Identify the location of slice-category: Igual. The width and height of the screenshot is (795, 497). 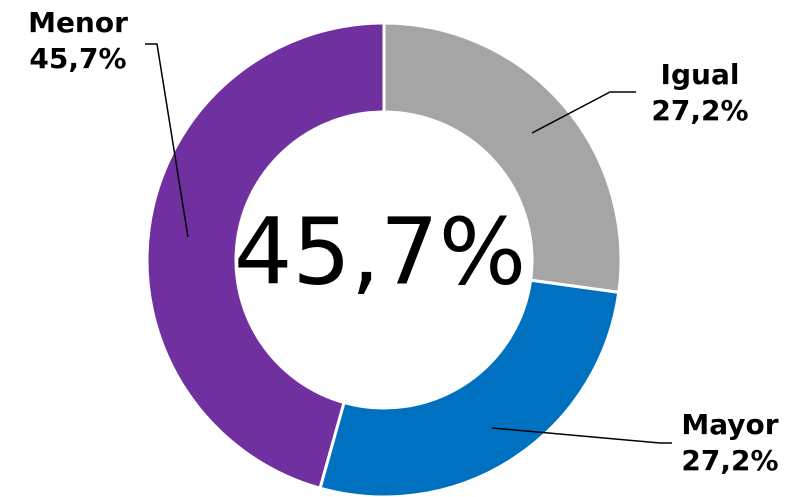
(700, 74).